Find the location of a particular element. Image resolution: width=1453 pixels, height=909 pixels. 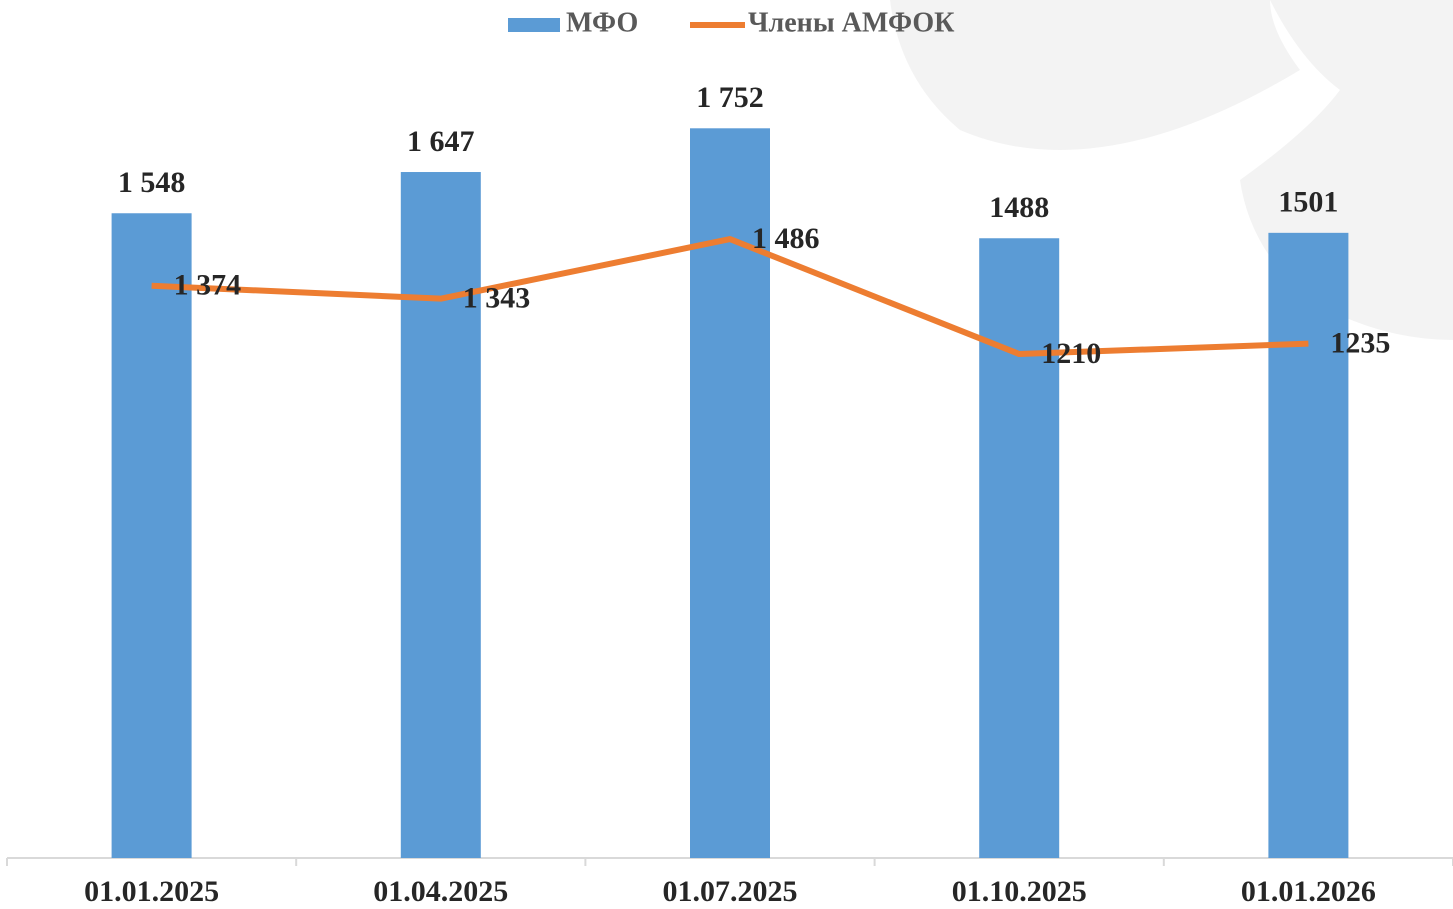

background-decoration is located at coordinates (1171, 170).